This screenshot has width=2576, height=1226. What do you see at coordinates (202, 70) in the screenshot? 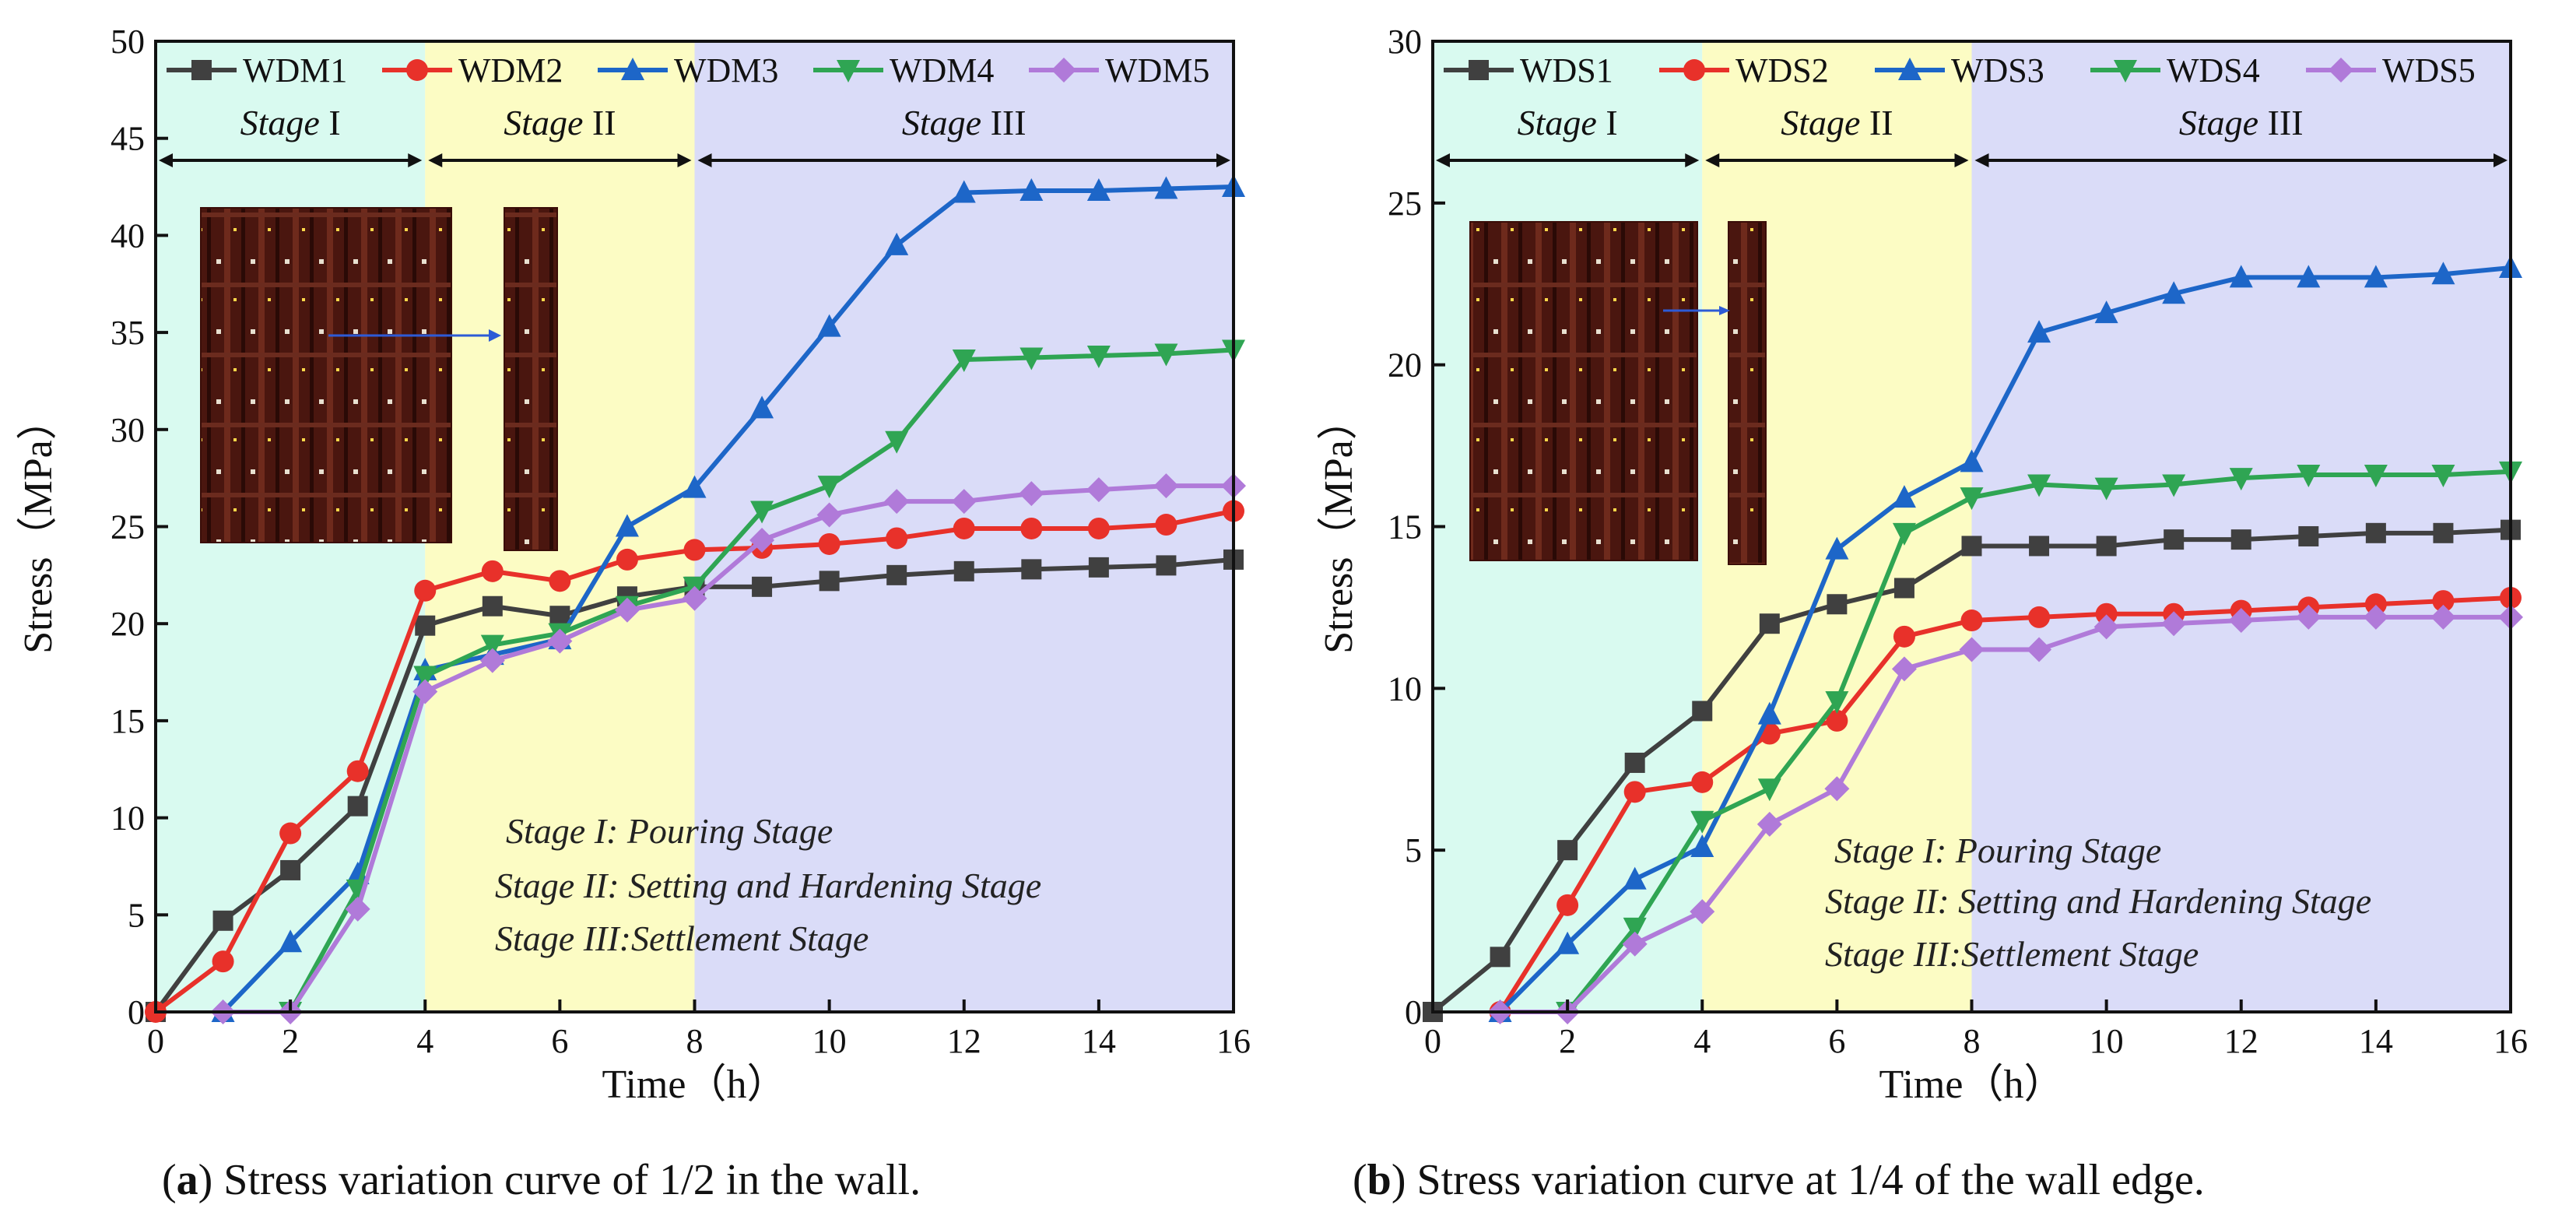
I see `legend-marker-WDM1` at bounding box center [202, 70].